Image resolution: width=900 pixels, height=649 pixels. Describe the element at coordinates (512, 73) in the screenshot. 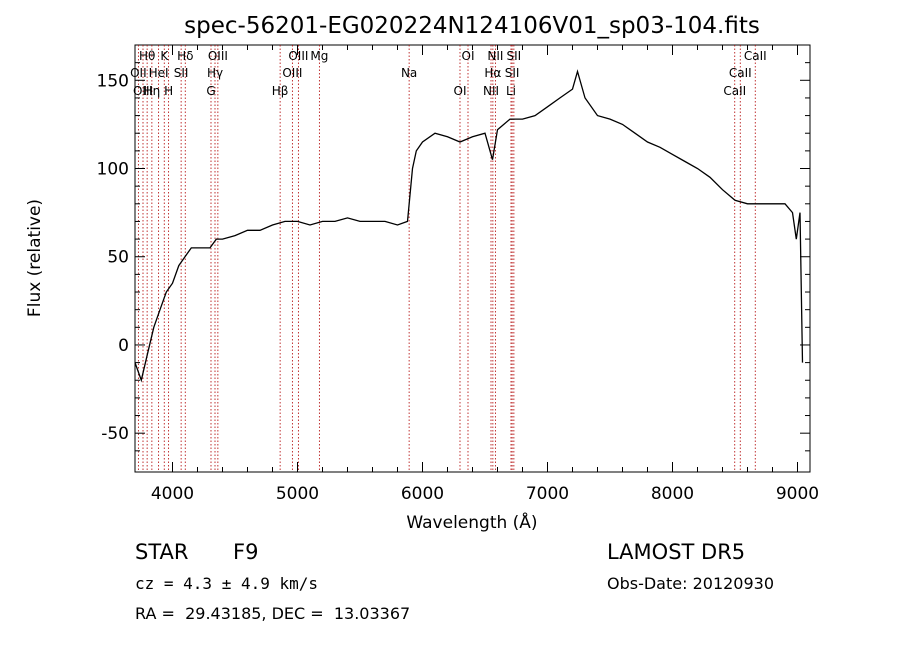

I see `line-label-22: SII` at that location.